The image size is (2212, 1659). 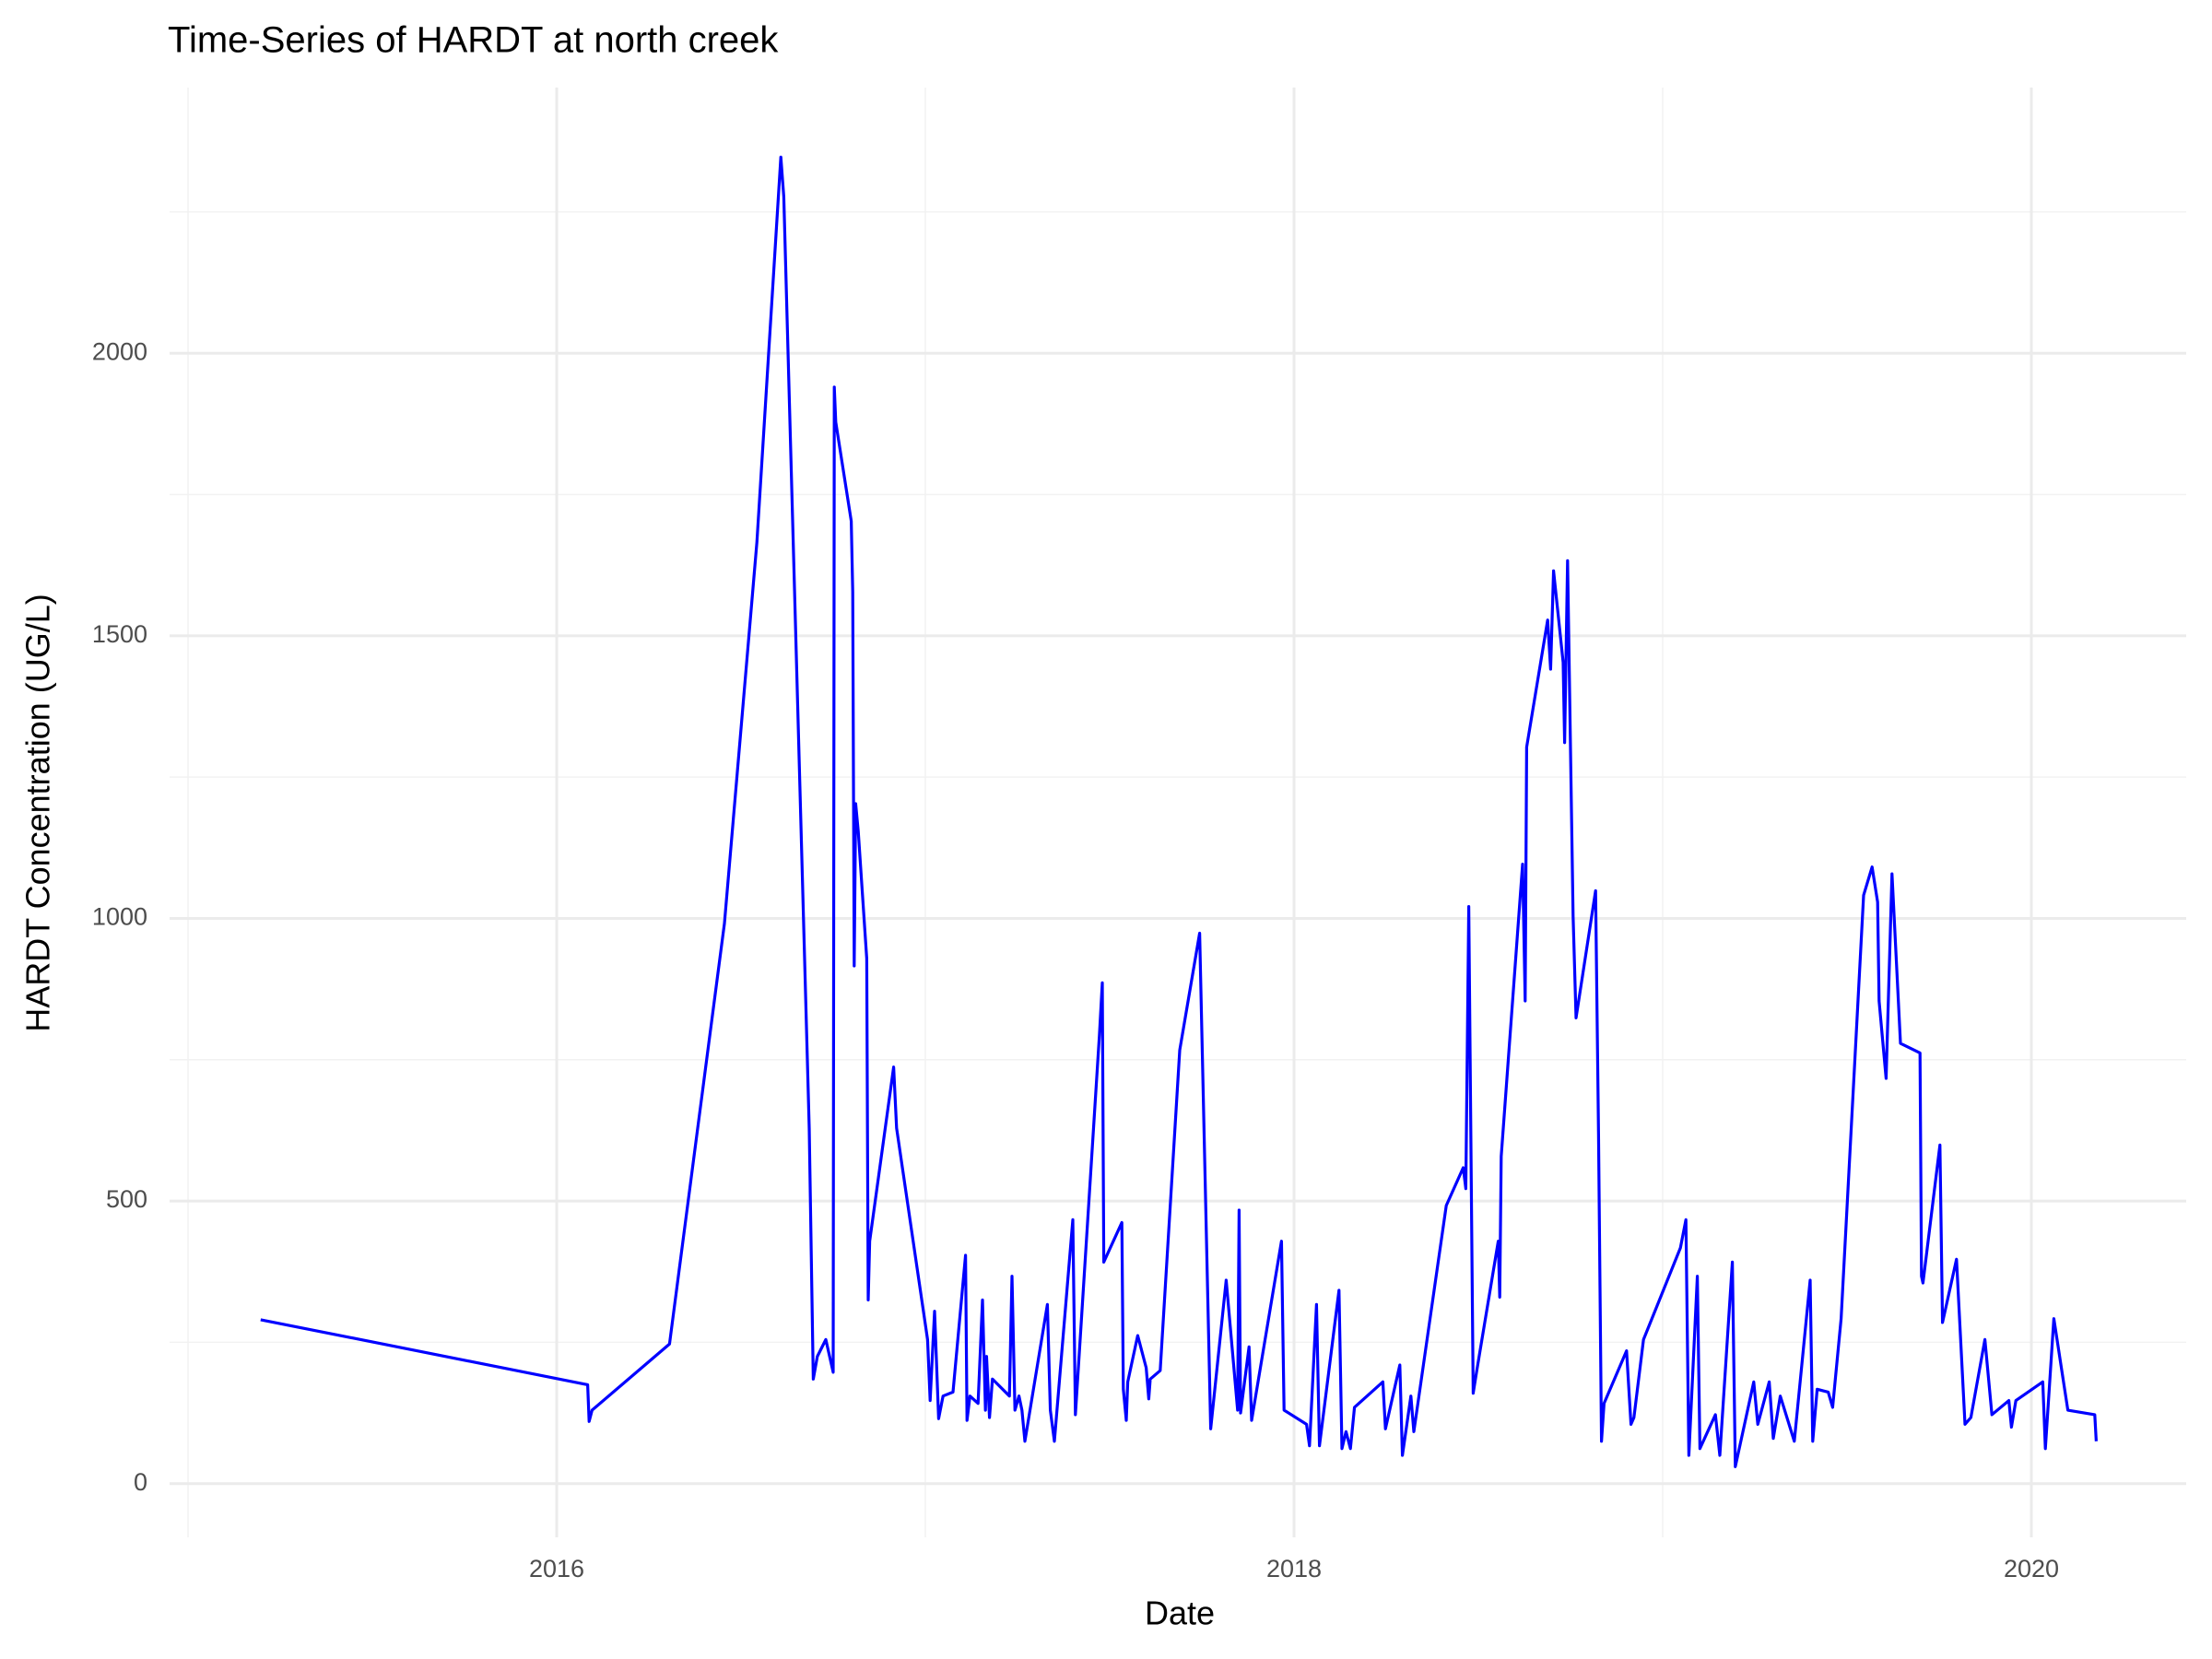 What do you see at coordinates (119, 634) in the screenshot?
I see `y-tick-label: 1500` at bounding box center [119, 634].